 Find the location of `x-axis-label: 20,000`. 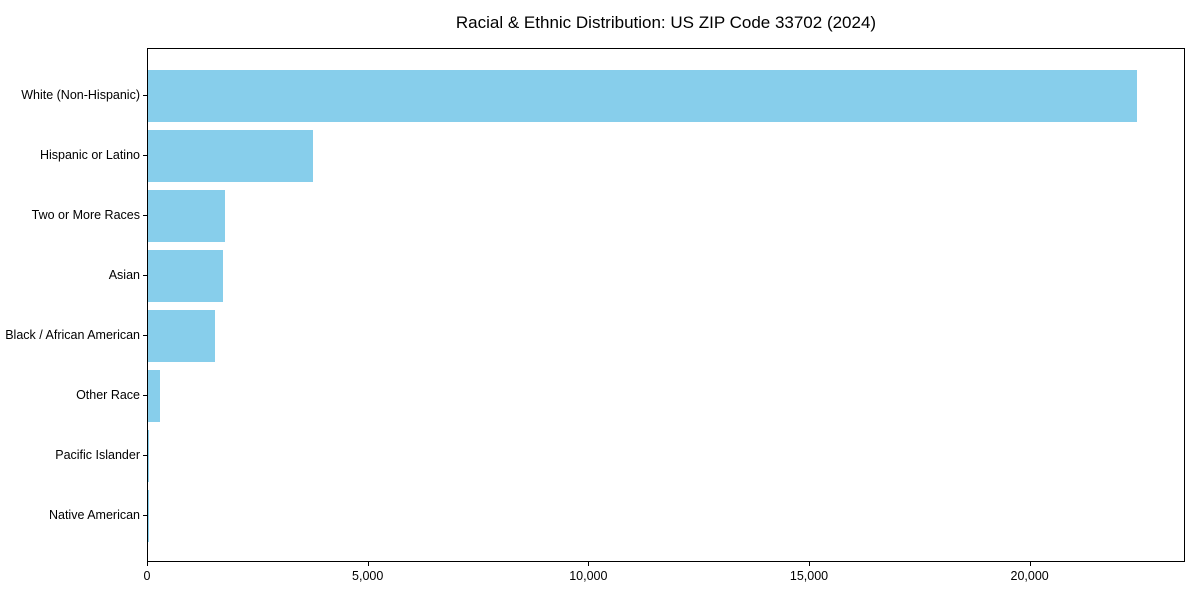

x-axis-label: 20,000 is located at coordinates (1029, 576).